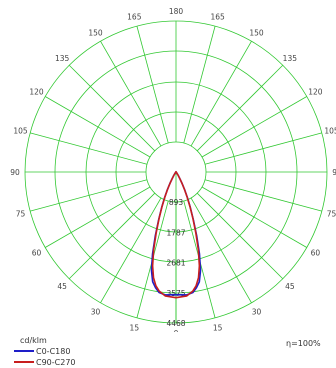 The height and width of the screenshot is (368, 336). I want to click on ring-label-2681: 2681, so click(175, 263).